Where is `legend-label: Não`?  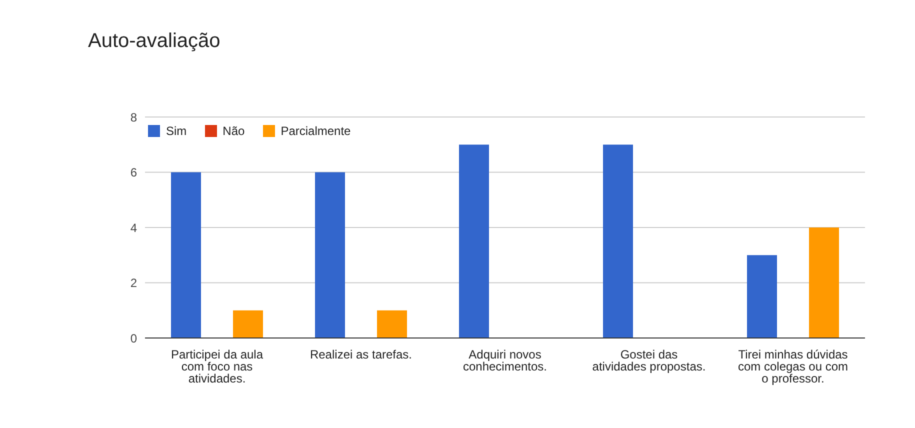
legend-label: Não is located at coordinates (233, 131).